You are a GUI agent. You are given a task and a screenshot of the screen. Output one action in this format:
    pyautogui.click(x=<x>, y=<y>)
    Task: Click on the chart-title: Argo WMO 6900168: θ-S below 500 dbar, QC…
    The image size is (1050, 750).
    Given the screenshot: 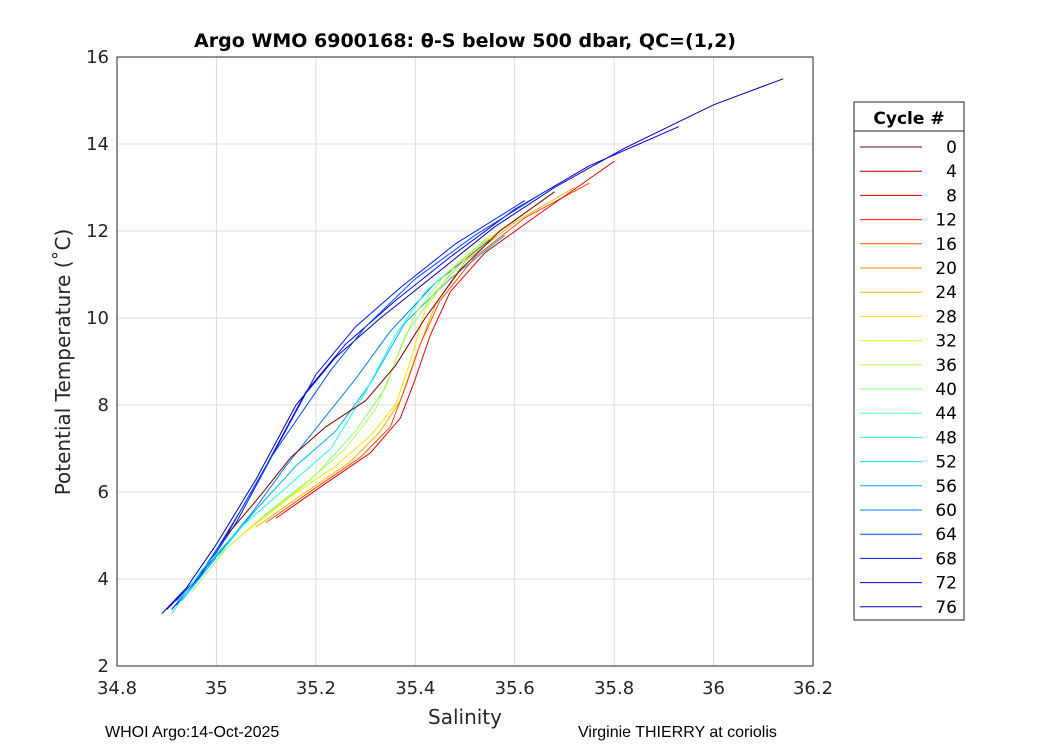 What is the action you would take?
    pyautogui.click(x=465, y=41)
    